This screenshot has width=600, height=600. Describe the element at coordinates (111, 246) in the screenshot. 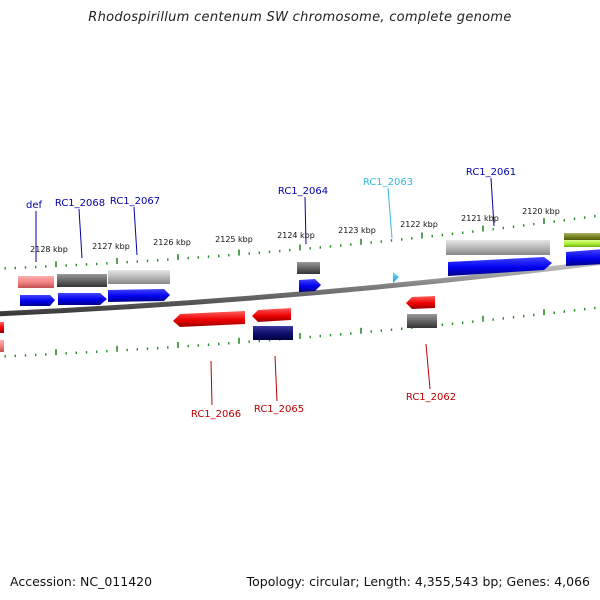

I see `kbp-label: 2127 kbp` at that location.